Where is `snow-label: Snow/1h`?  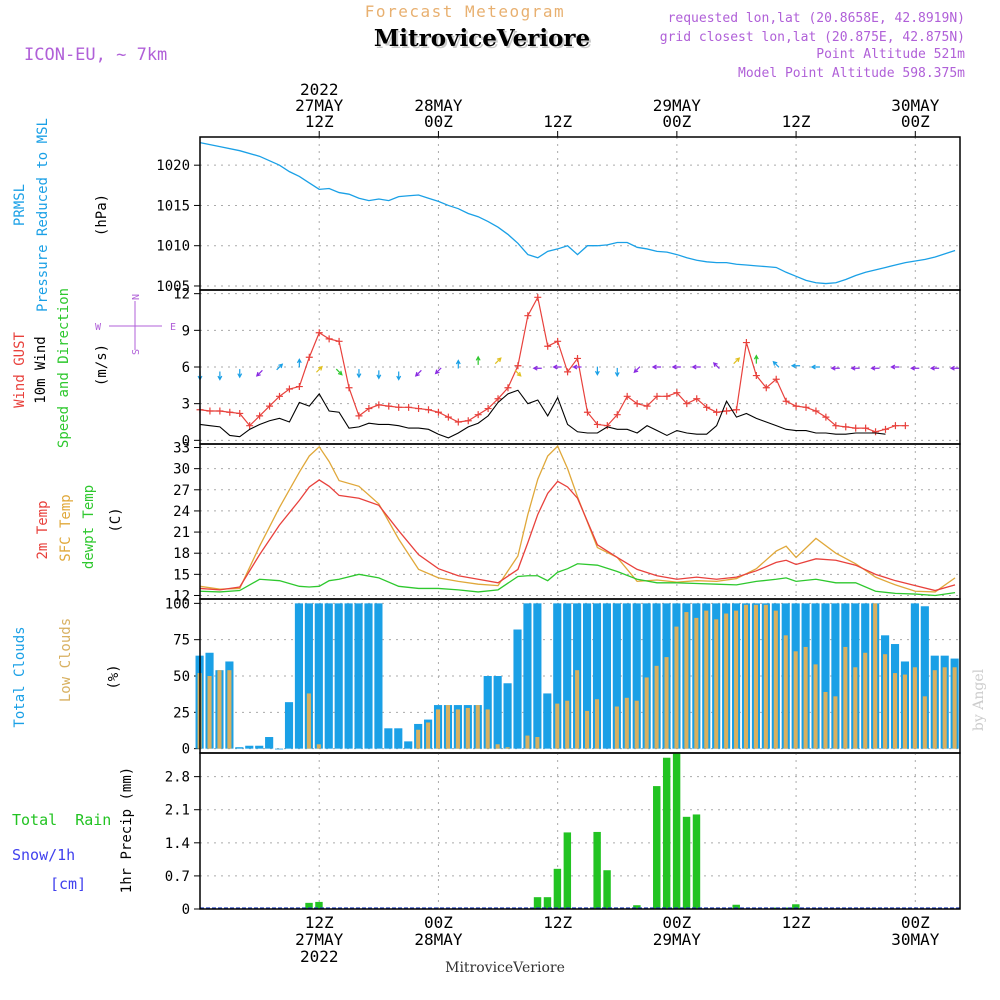
snow-label: Snow/1h is located at coordinates (43, 855).